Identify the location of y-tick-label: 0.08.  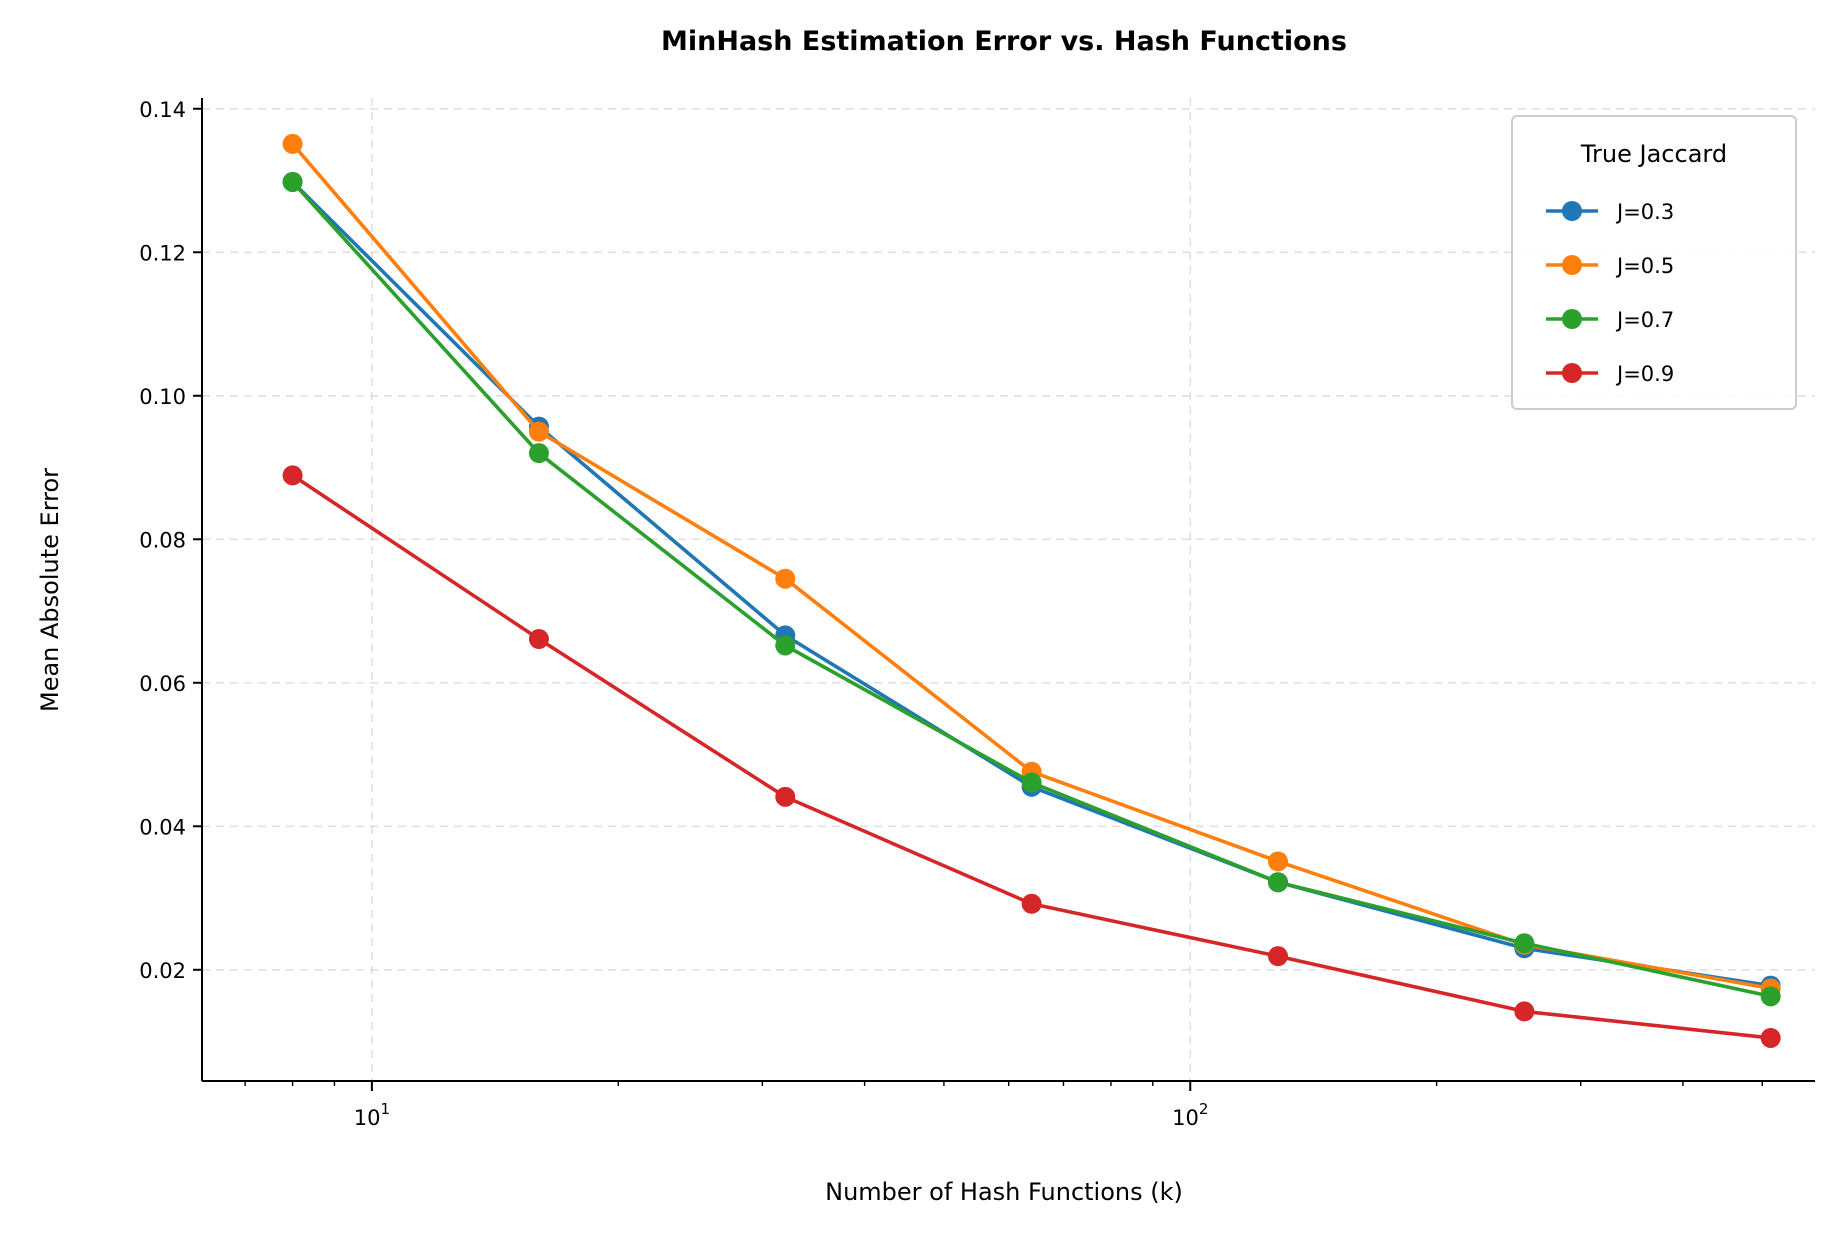
(162, 540).